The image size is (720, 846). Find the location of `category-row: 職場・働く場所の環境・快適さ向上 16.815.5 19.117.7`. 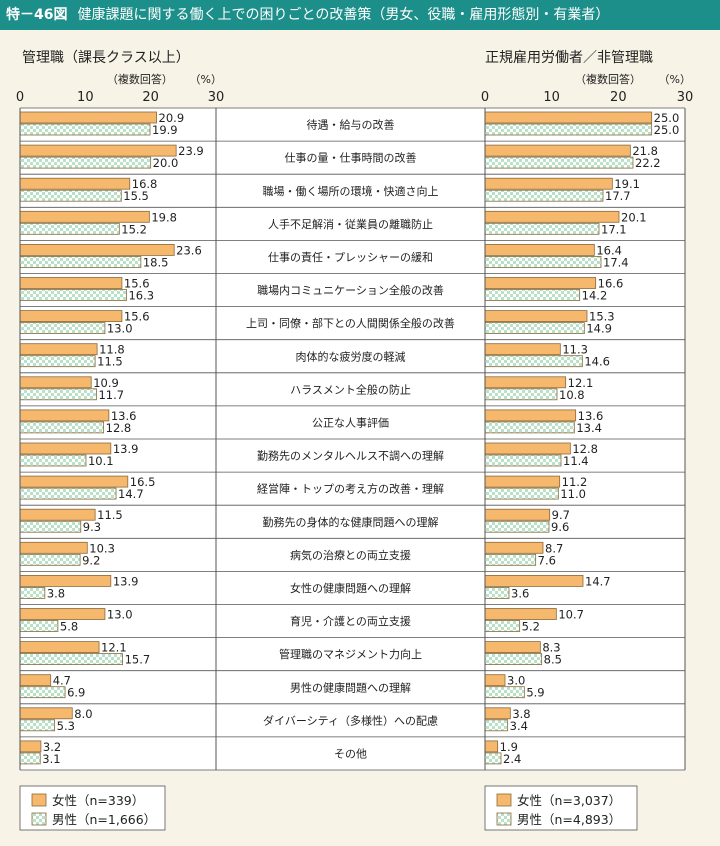

category-row: 職場・働く場所の環境・快適さ向上 16.815.5 19.117.7 is located at coordinates (329, 190).